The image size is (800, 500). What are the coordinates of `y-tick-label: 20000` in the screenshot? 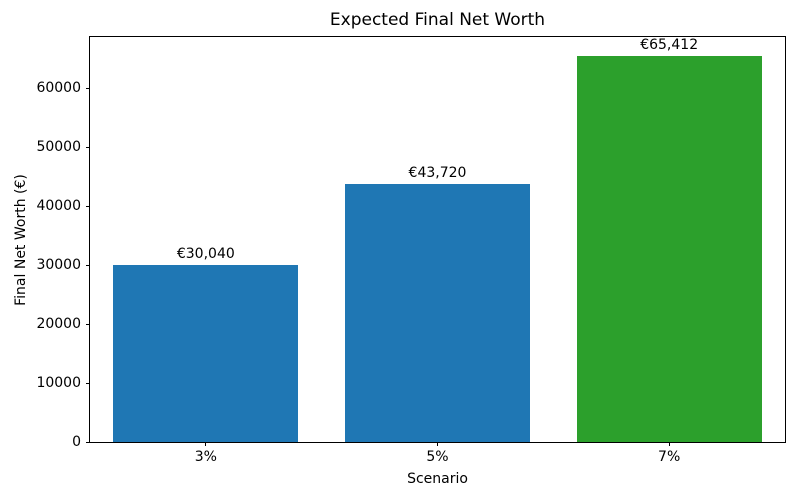 It's located at (58, 324).